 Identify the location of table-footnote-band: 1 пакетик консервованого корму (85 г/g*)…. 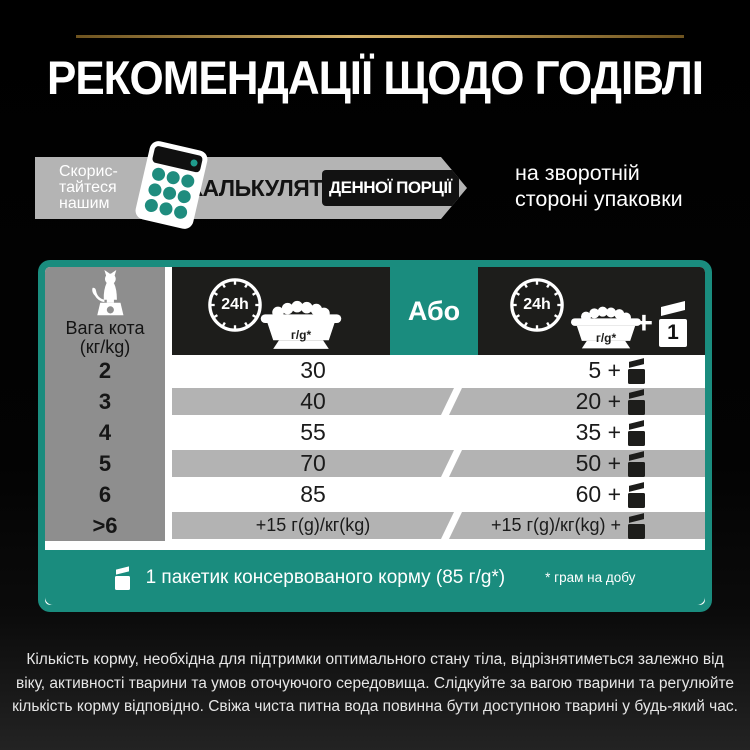
(375, 577).